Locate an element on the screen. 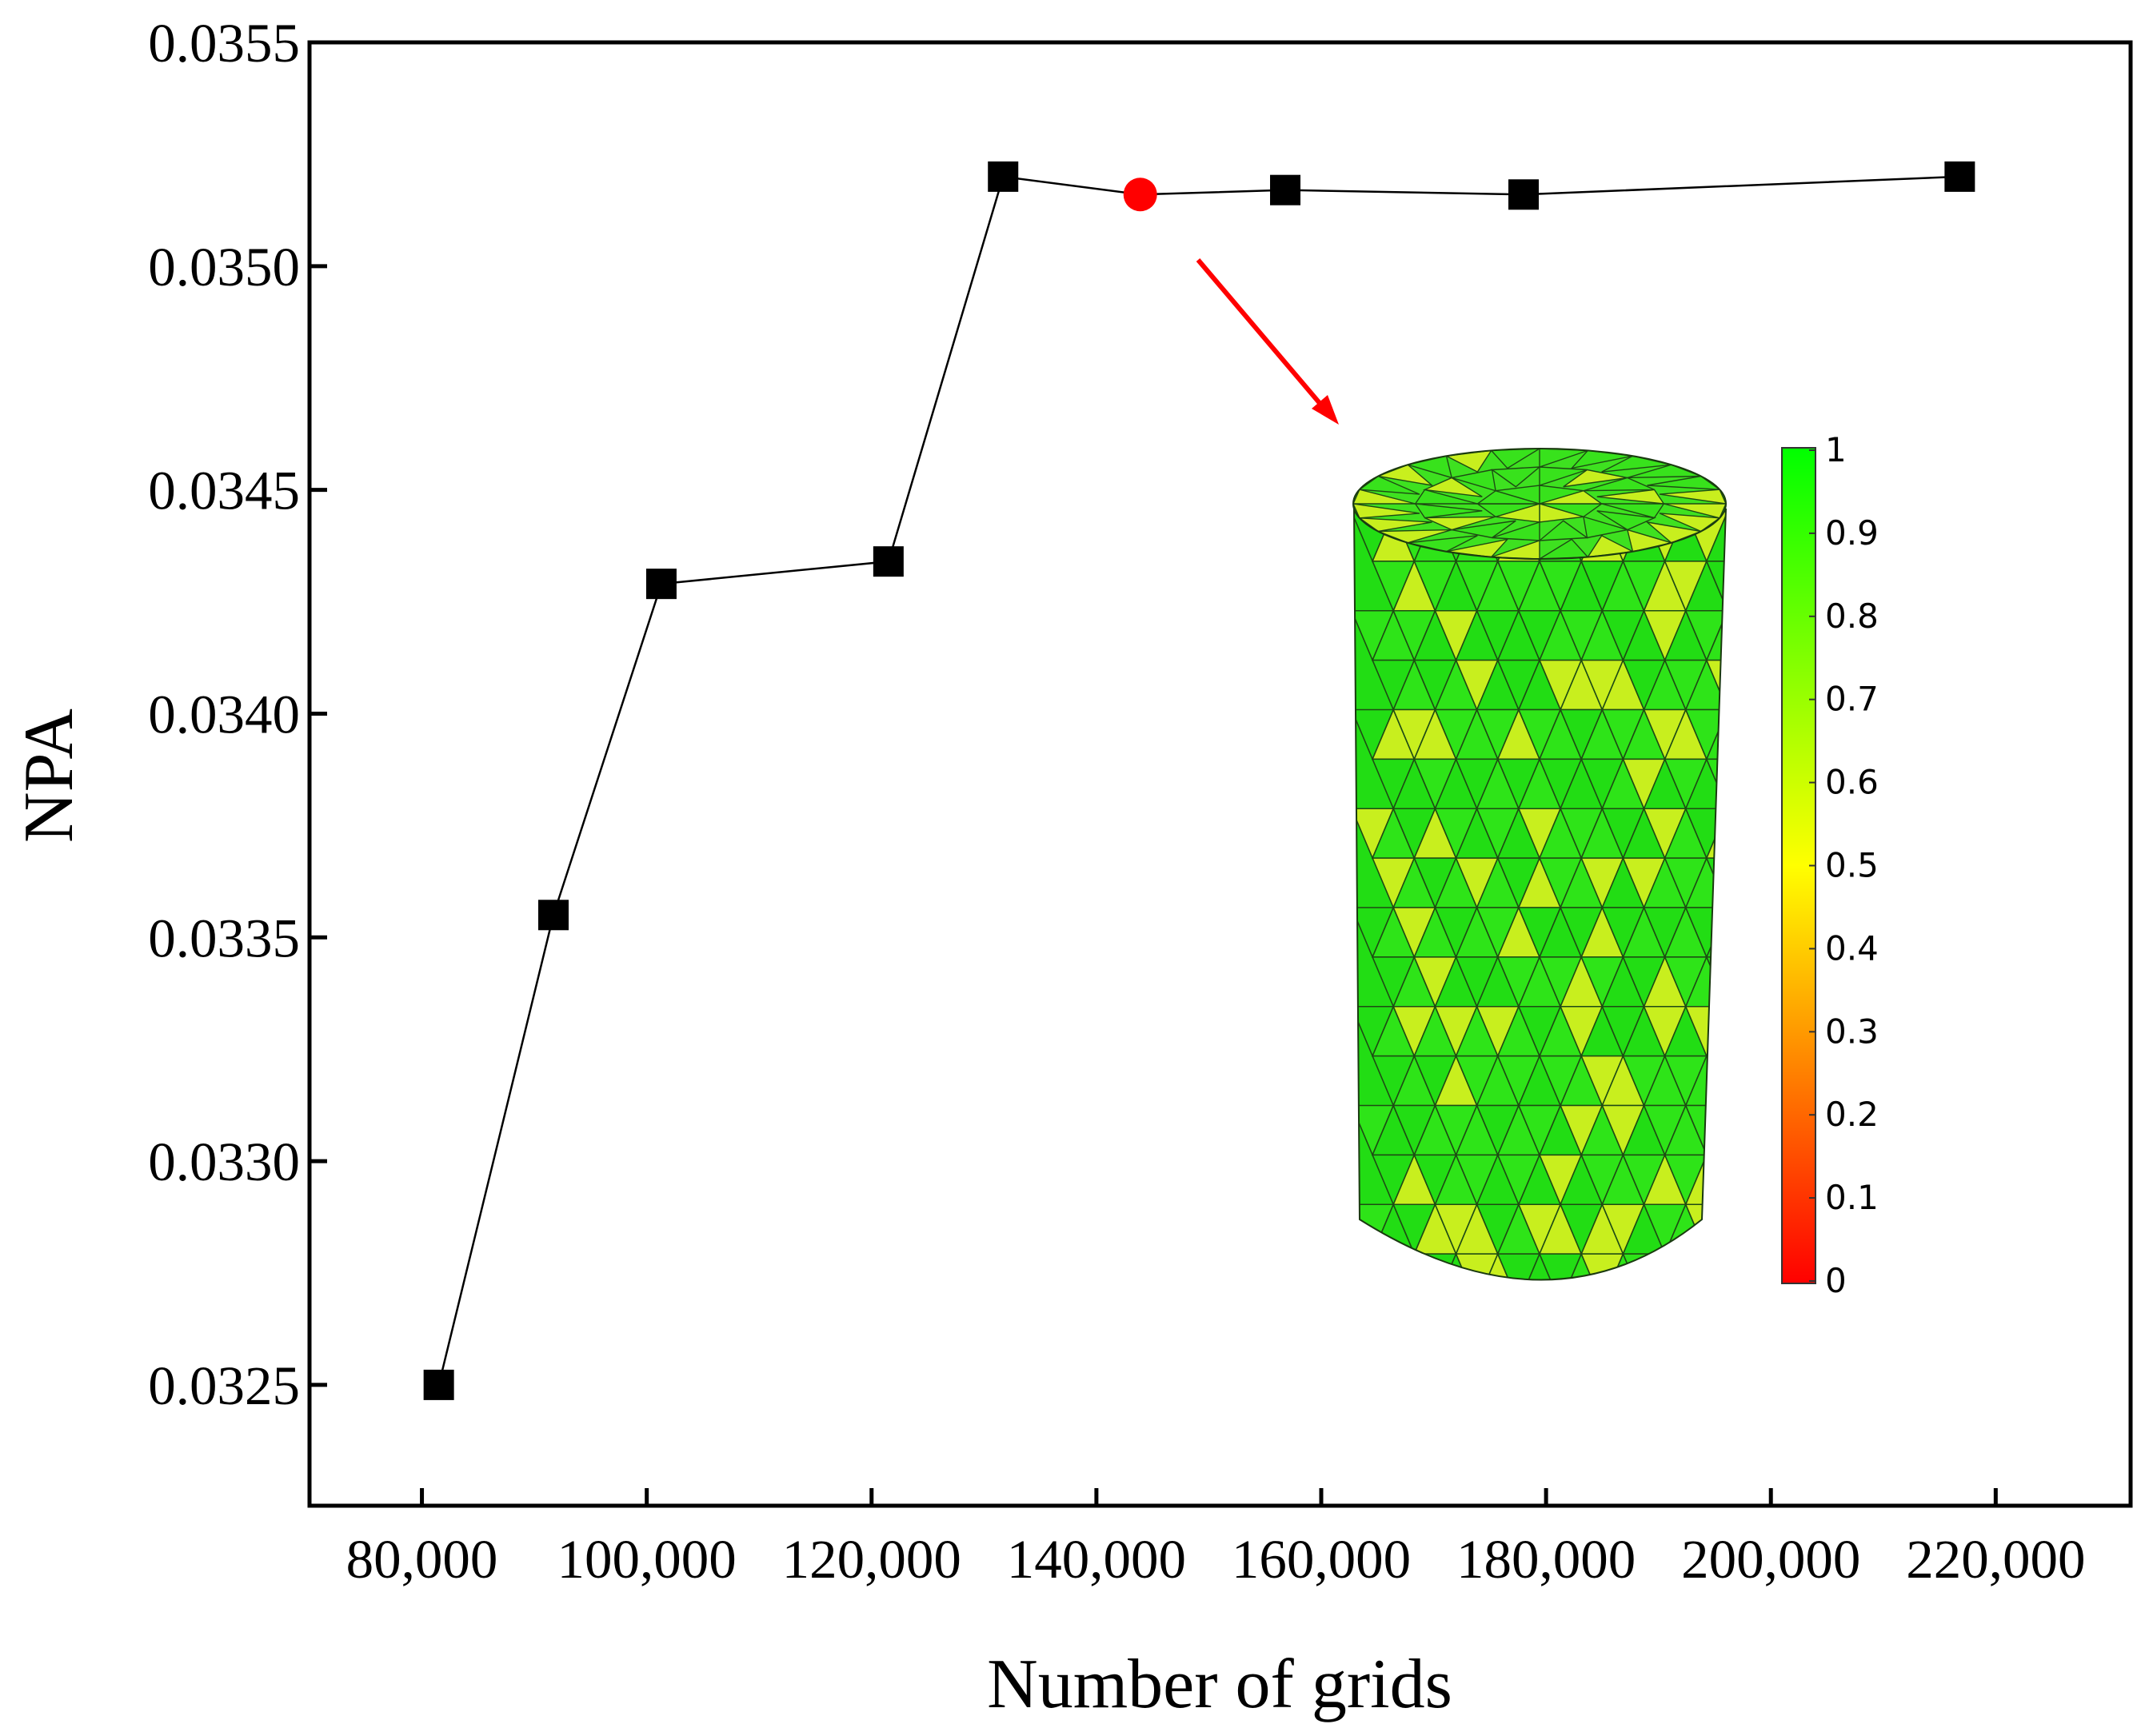 The width and height of the screenshot is (2145, 1736). y-tick-label: 0.0330 is located at coordinates (224, 1161).